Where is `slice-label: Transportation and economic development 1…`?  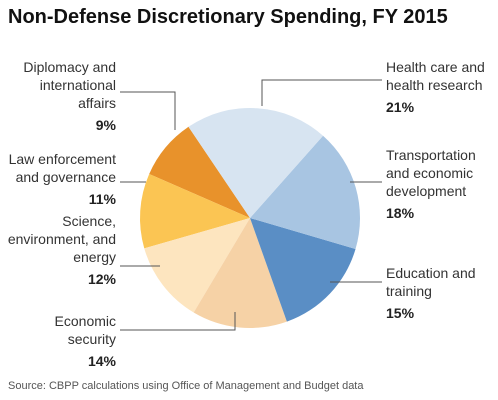
slice-label: Transportation and economic development 1… is located at coordinates (442, 184).